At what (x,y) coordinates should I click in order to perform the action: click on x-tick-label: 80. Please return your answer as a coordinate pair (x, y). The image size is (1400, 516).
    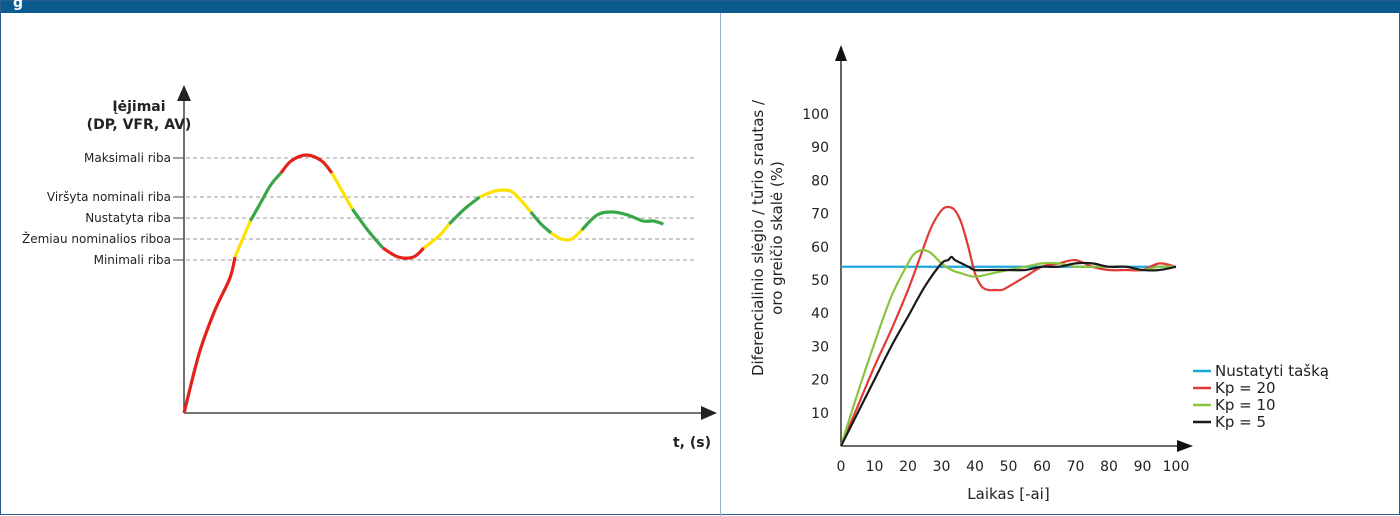
    Looking at the image, I should click on (1109, 467).